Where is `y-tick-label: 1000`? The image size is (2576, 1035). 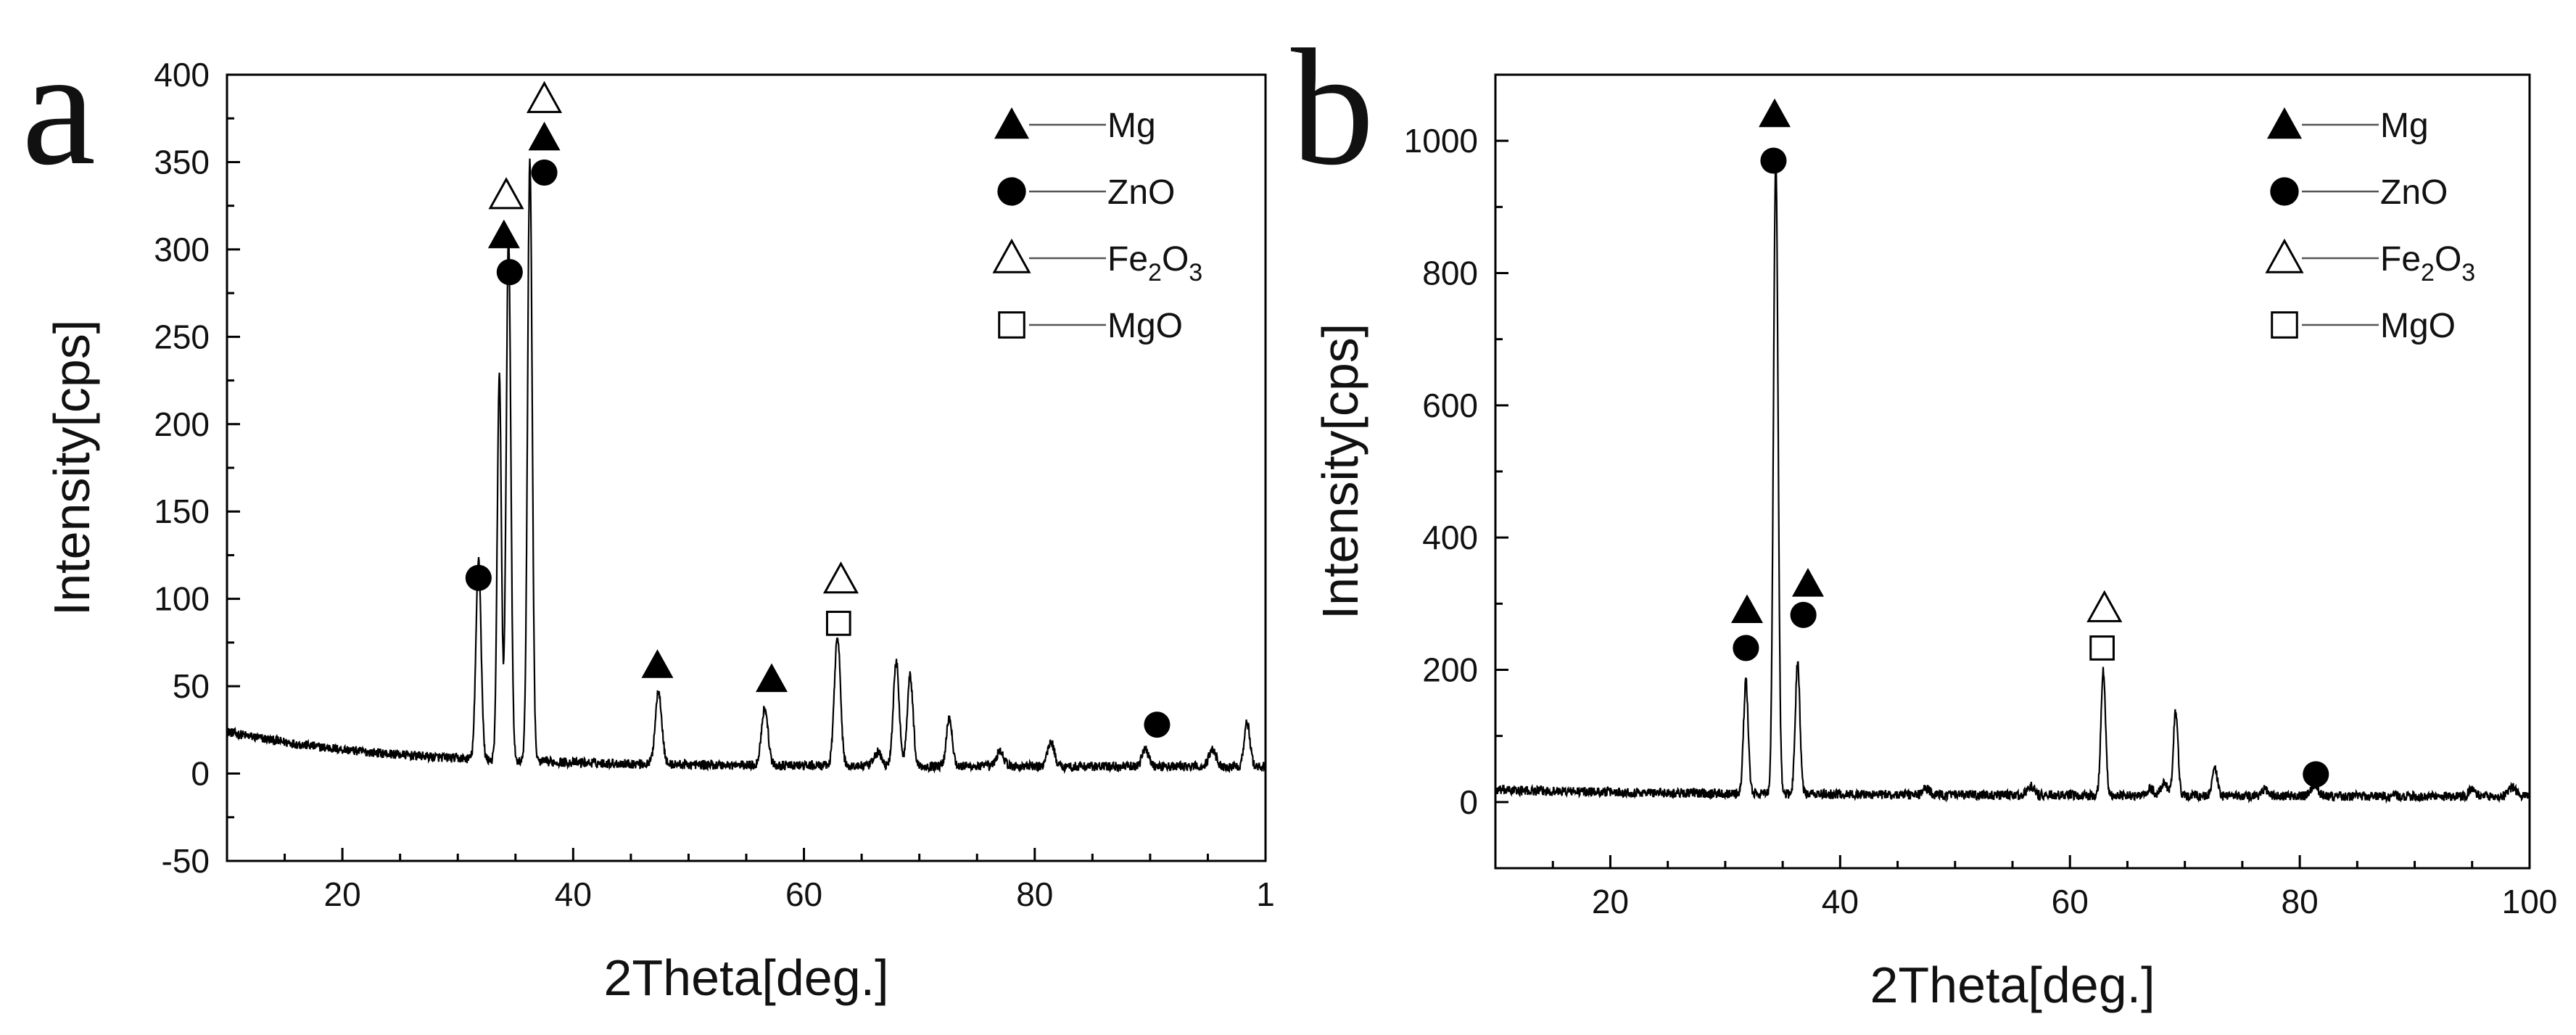 y-tick-label: 1000 is located at coordinates (1441, 141).